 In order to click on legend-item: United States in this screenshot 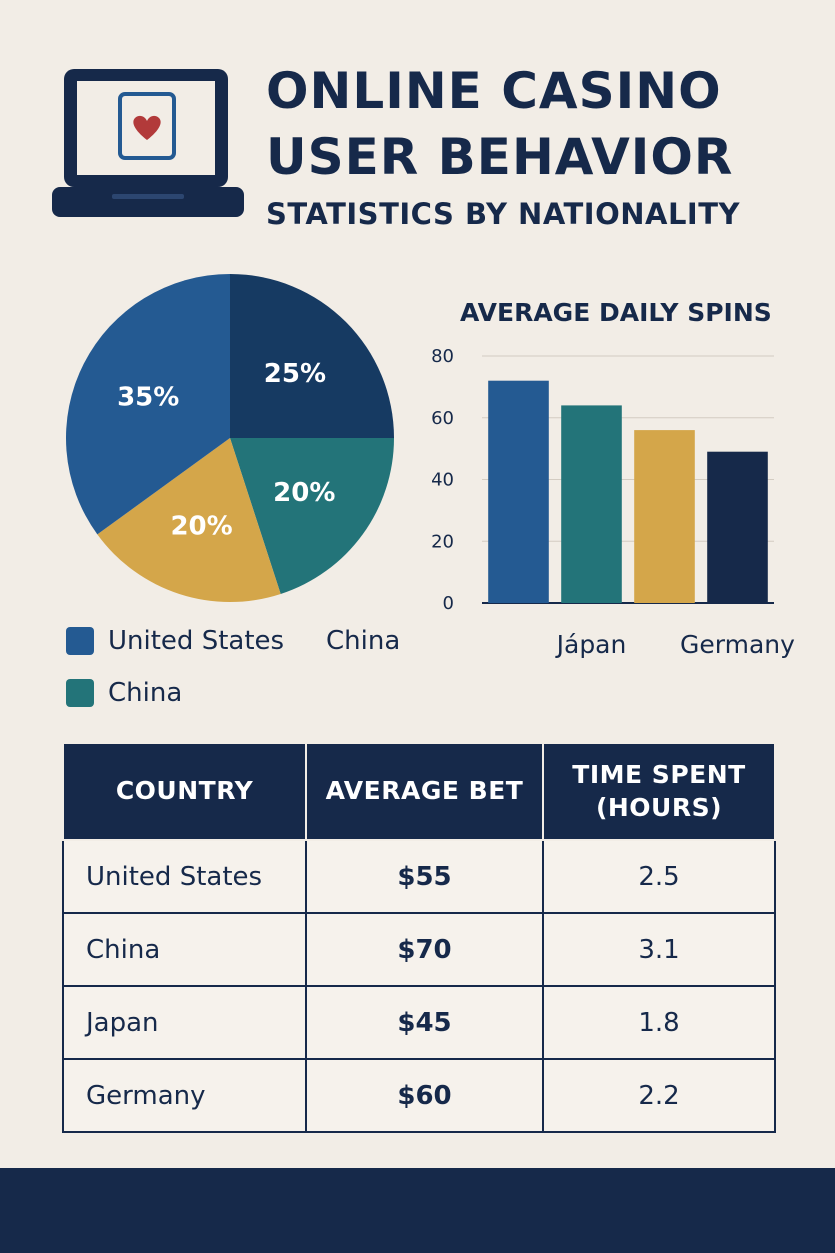, I will do `click(175, 641)`.